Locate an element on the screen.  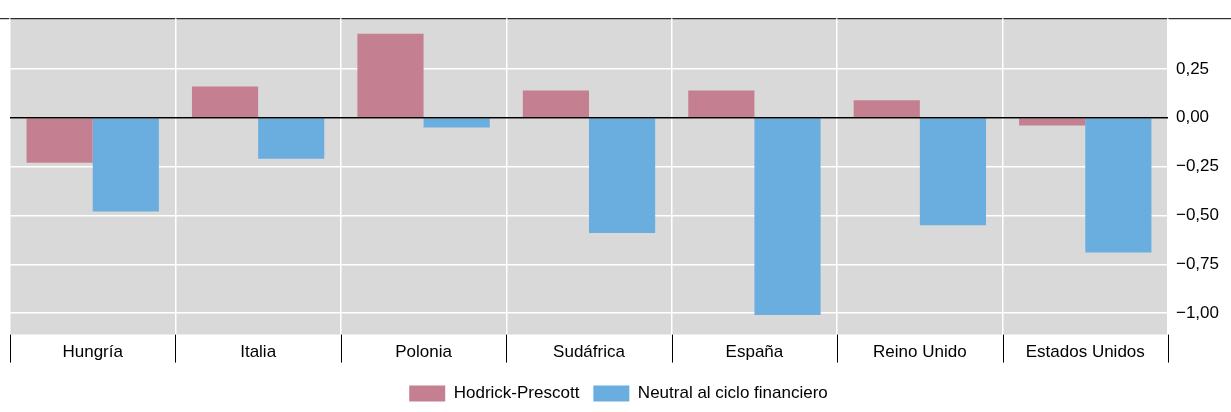
legend-label: Hodrick-Prescott is located at coordinates (516, 393).